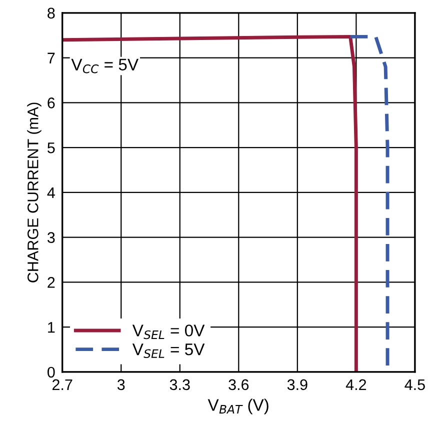  Describe the element at coordinates (62, 384) in the screenshot. I see `x-tick-label: 2.7` at that location.